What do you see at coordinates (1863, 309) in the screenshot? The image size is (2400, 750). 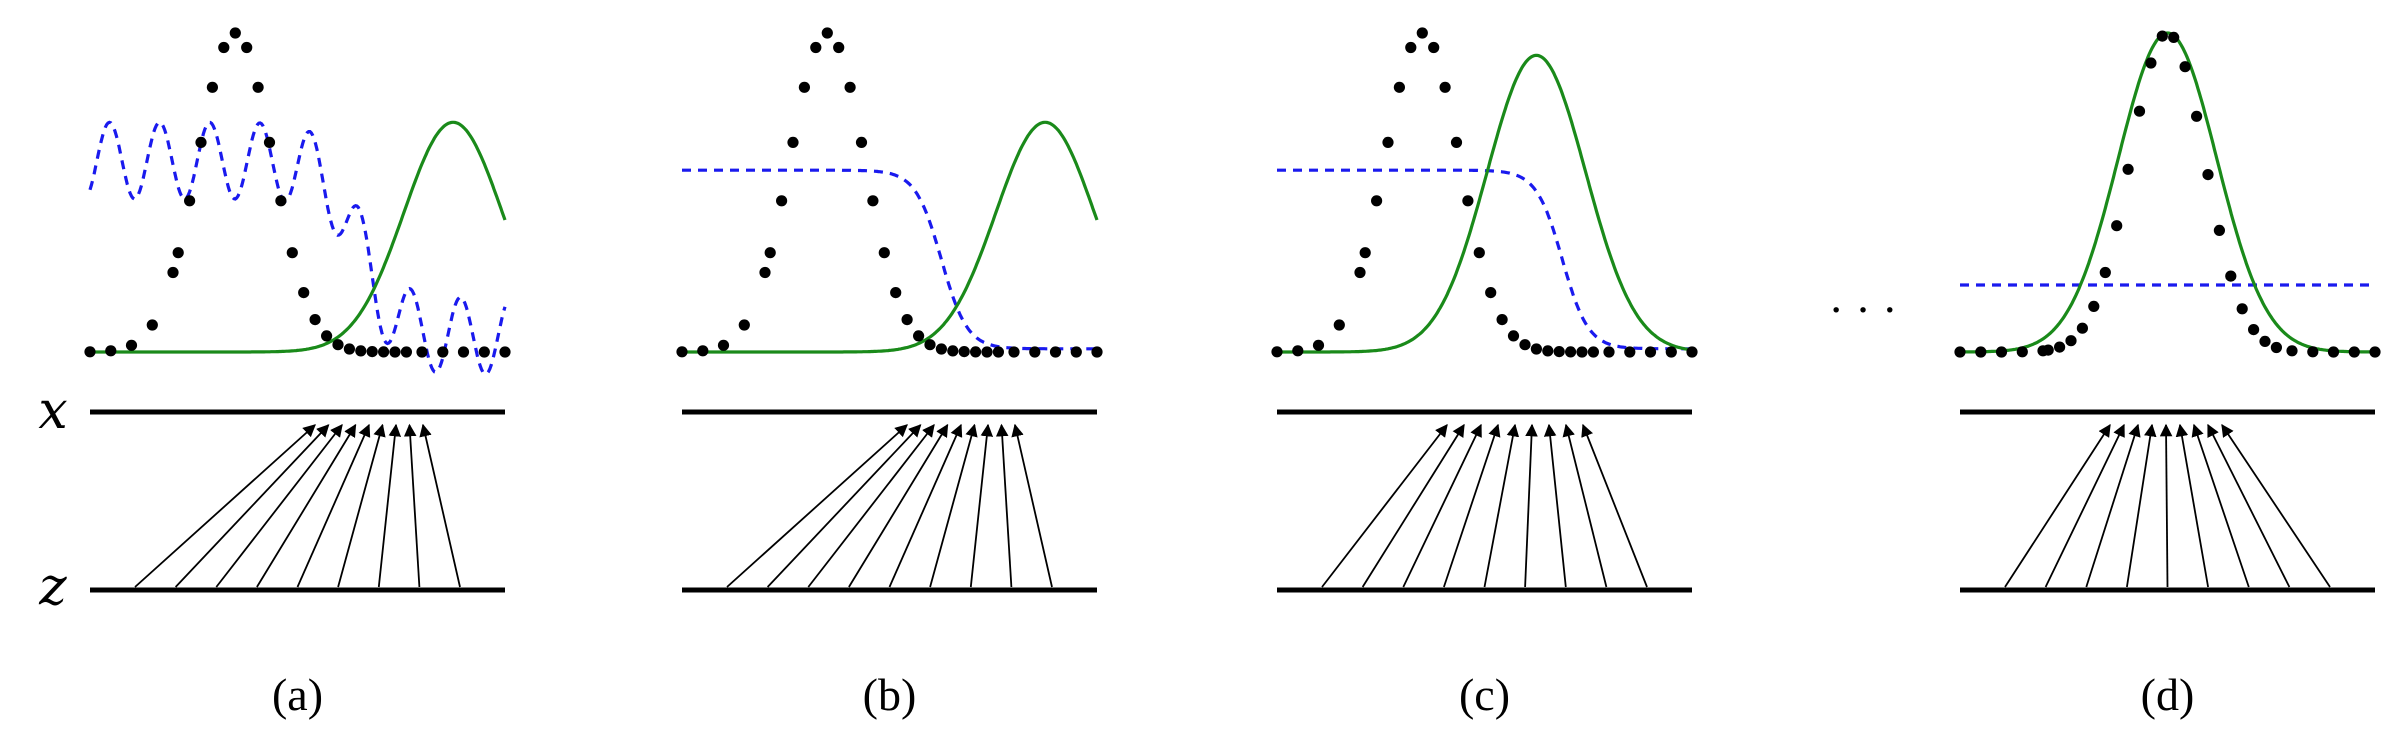 I see `ellipsis-text: · · ·` at bounding box center [1863, 309].